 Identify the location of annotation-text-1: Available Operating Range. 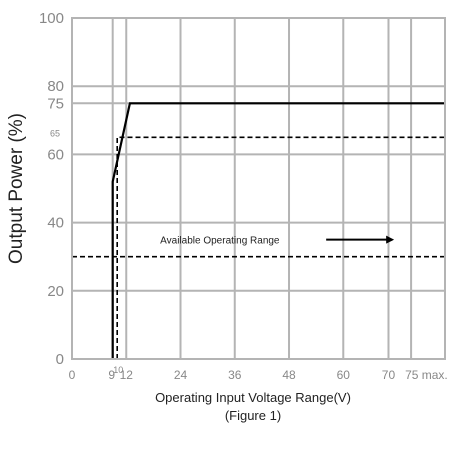
(220, 241).